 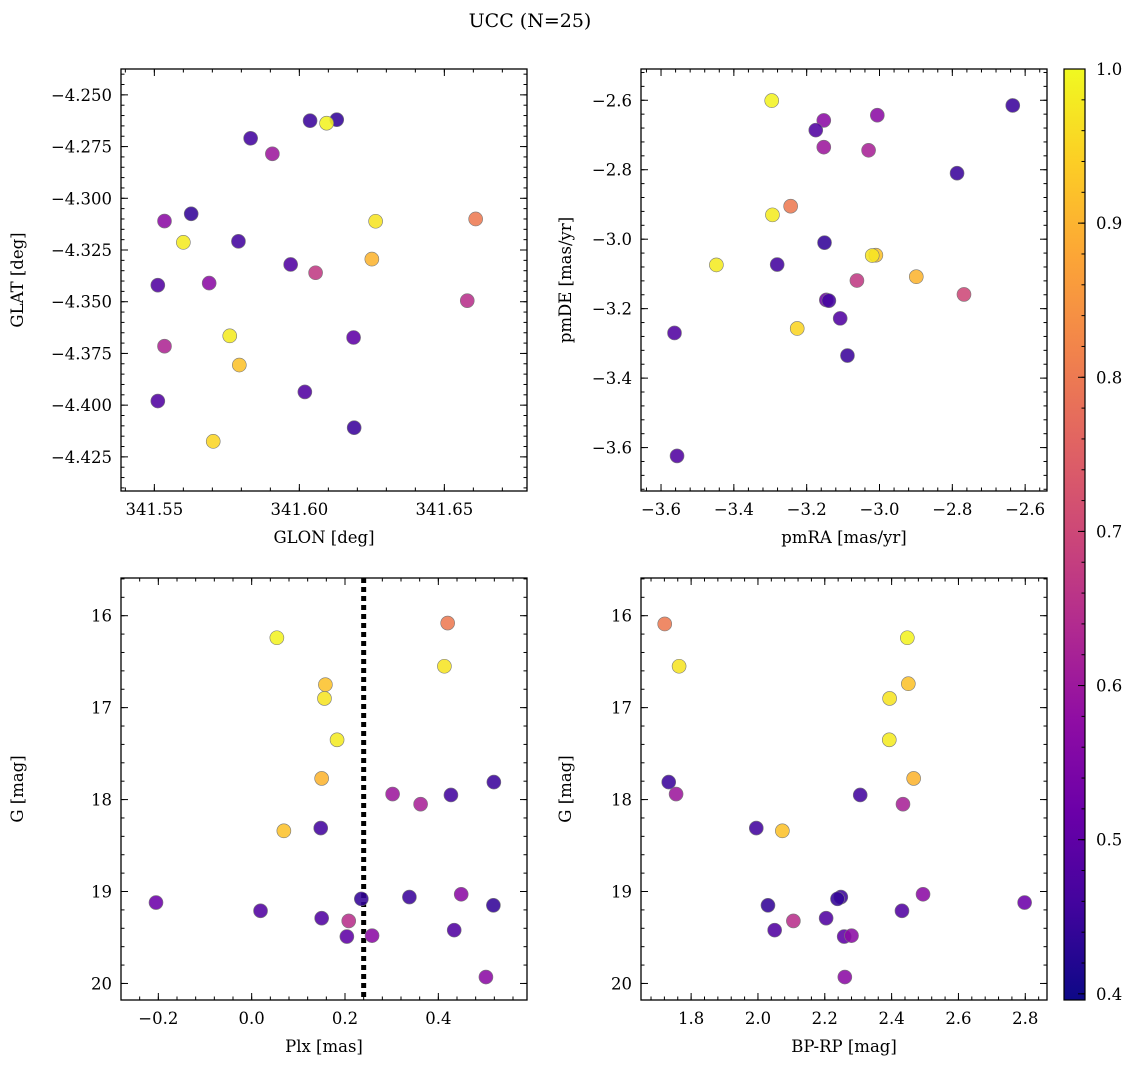 What do you see at coordinates (81, 353) in the screenshot?
I see `y-tick-label: −4.375` at bounding box center [81, 353].